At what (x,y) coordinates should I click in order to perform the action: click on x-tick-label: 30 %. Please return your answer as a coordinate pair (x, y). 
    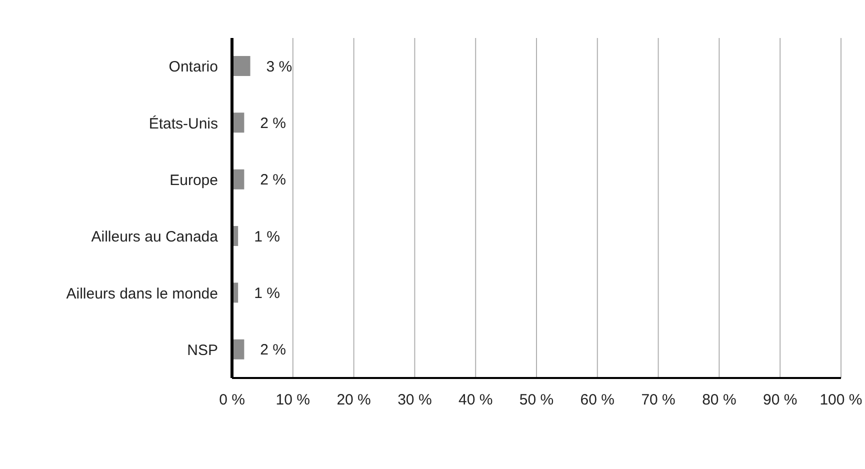
    Looking at the image, I should click on (415, 400).